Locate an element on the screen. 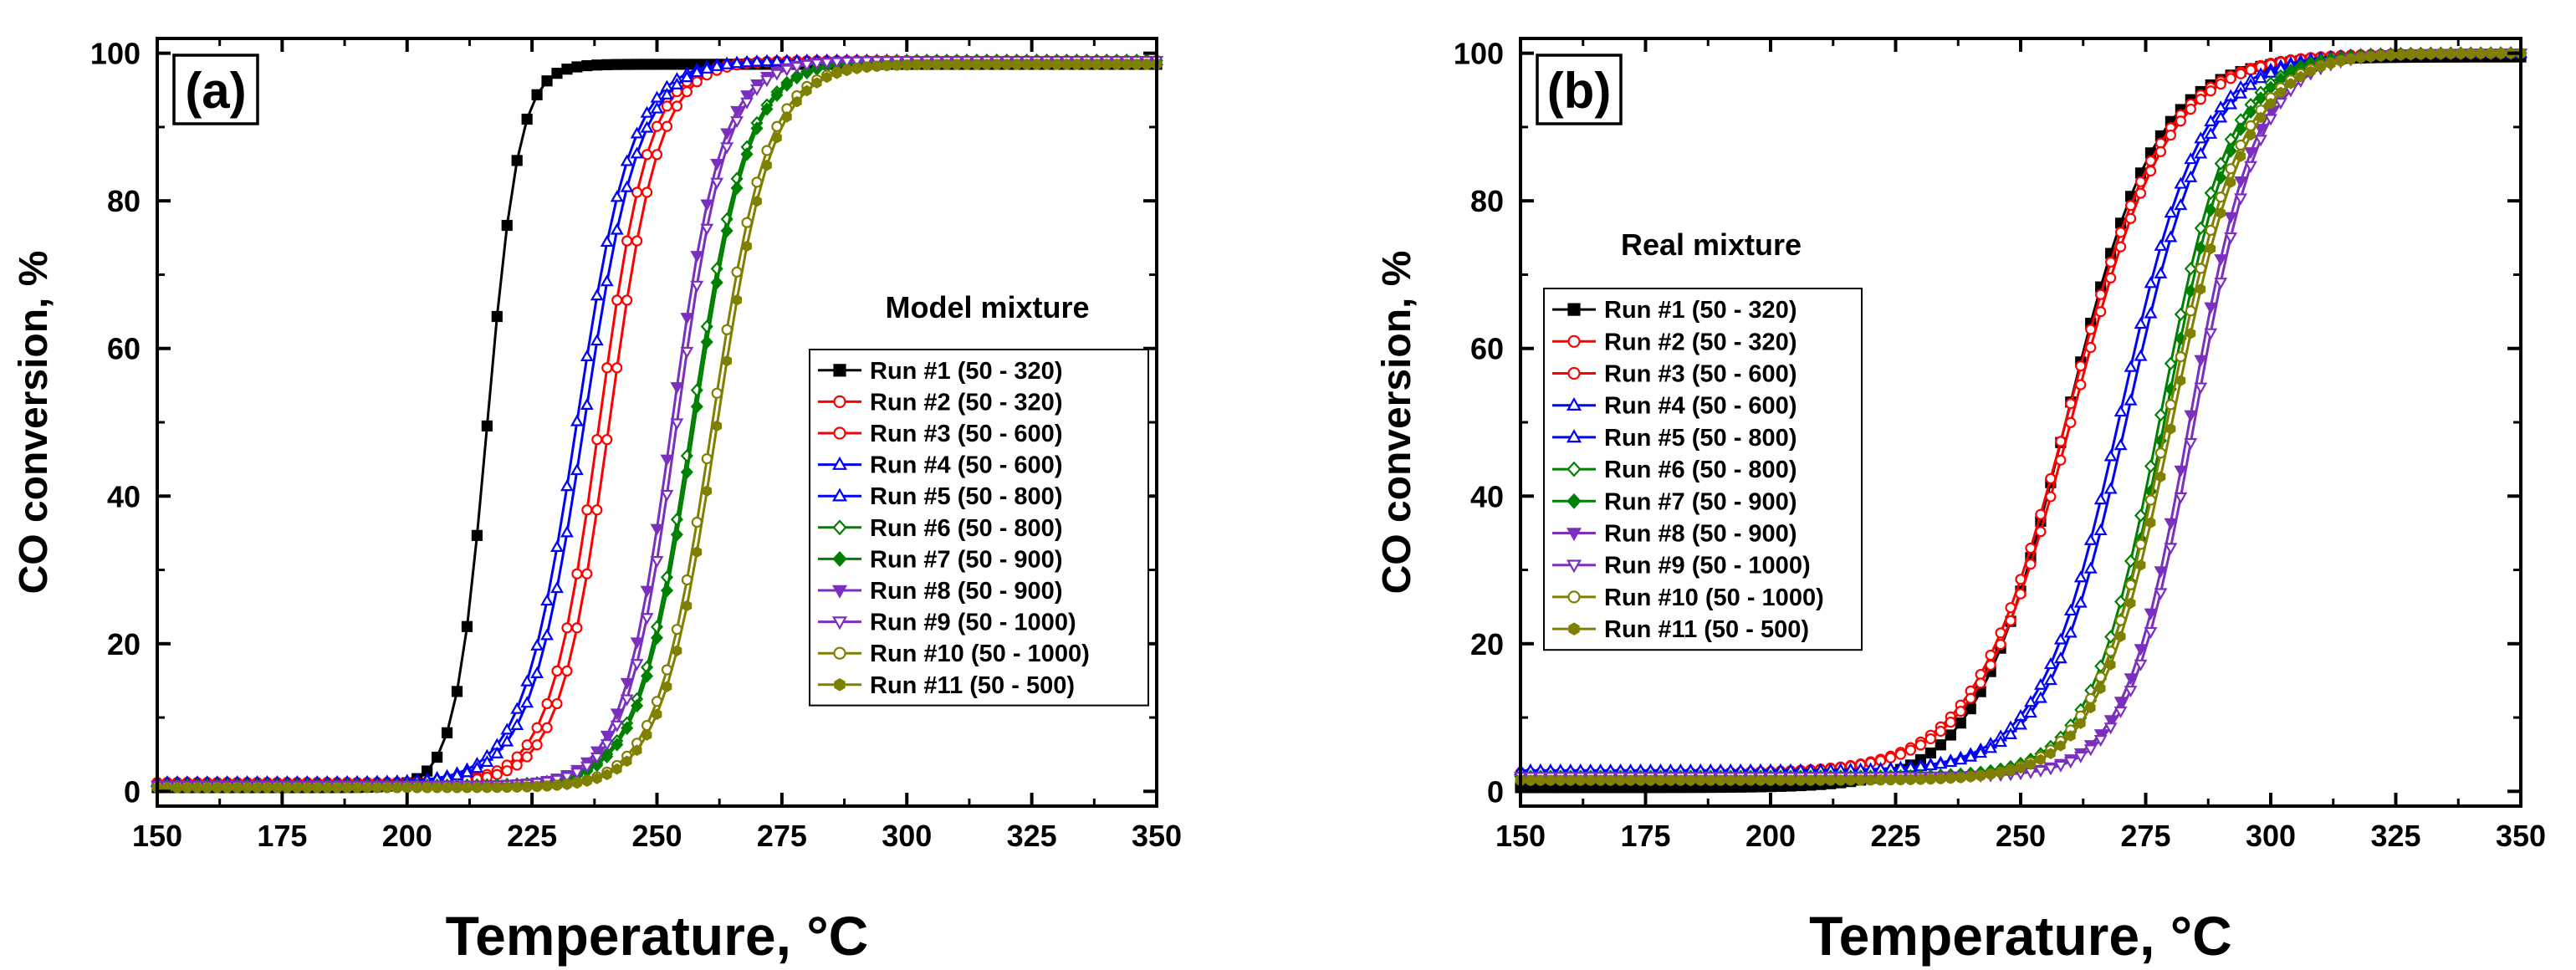 Image resolution: width=2576 pixels, height=970 pixels. x-tick-label: 300 is located at coordinates (907, 836).